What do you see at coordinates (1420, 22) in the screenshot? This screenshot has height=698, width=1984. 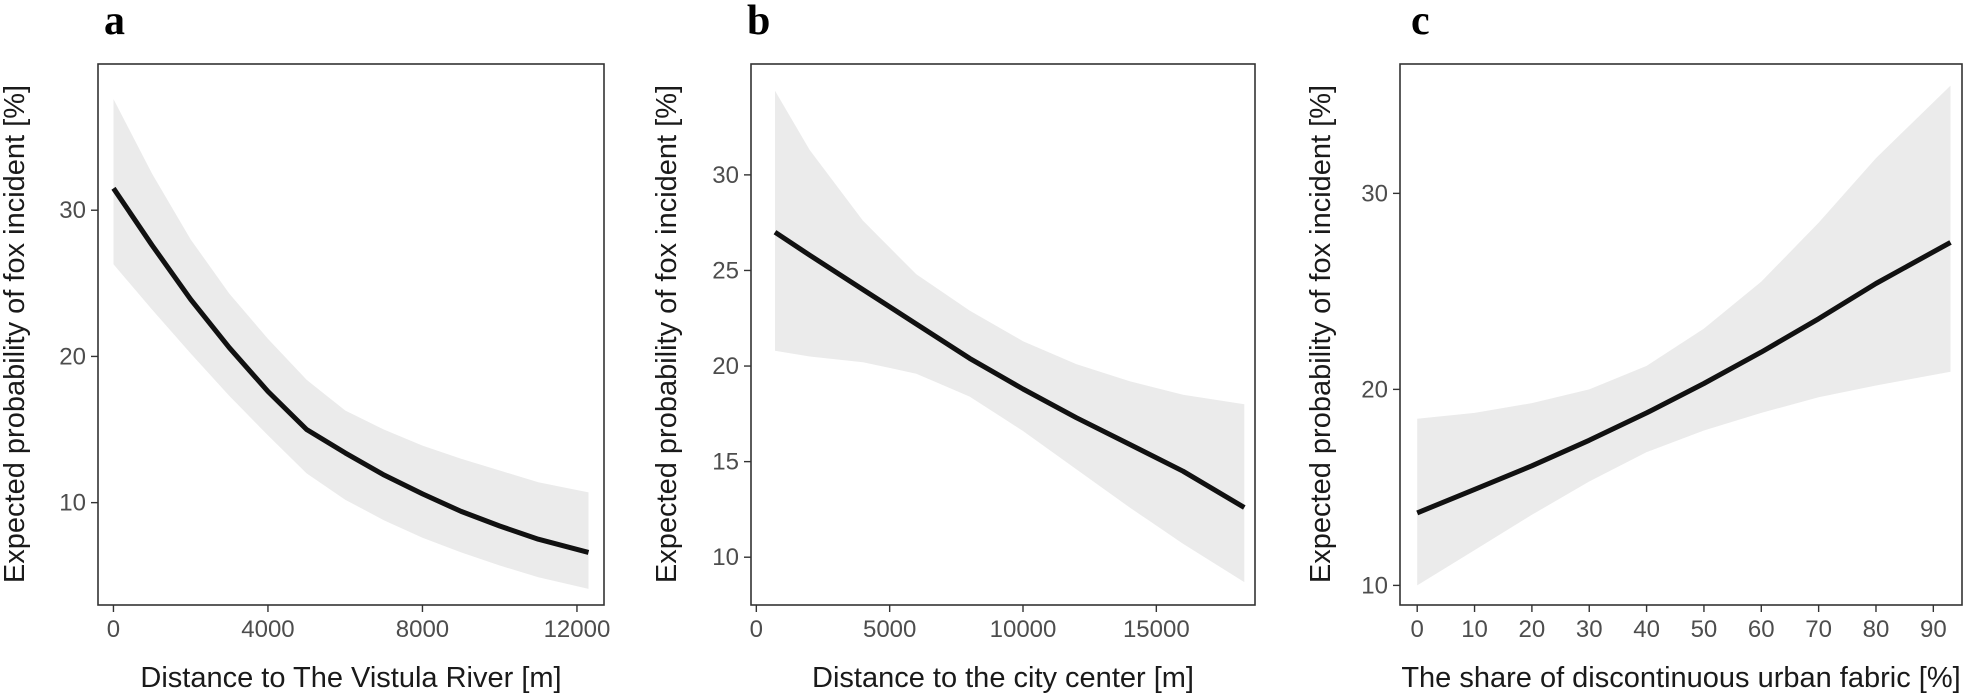 I see `panel-c-letter: c` at bounding box center [1420, 22].